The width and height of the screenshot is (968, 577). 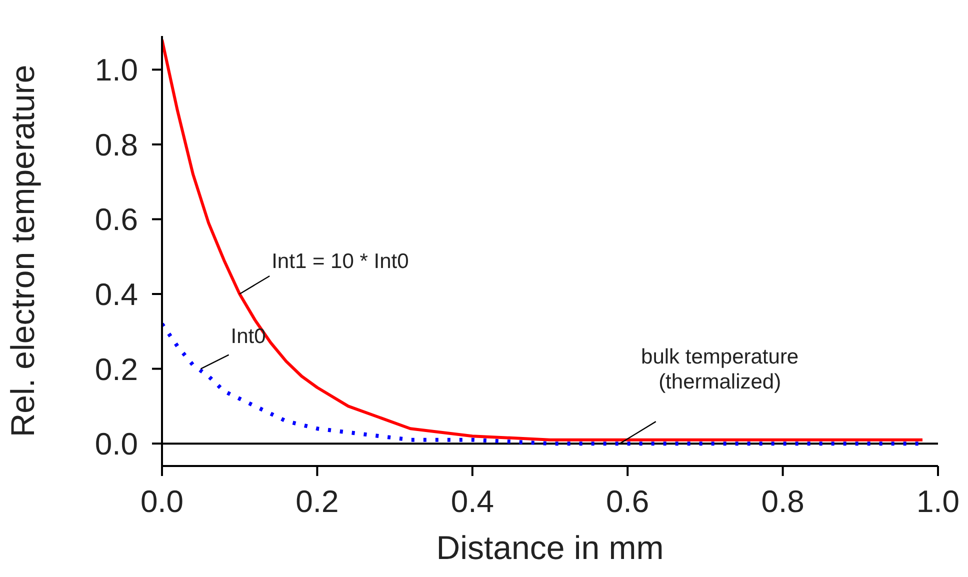 What do you see at coordinates (720, 370) in the screenshot?
I see `annotation: bulk temperature (thermalized)` at bounding box center [720, 370].